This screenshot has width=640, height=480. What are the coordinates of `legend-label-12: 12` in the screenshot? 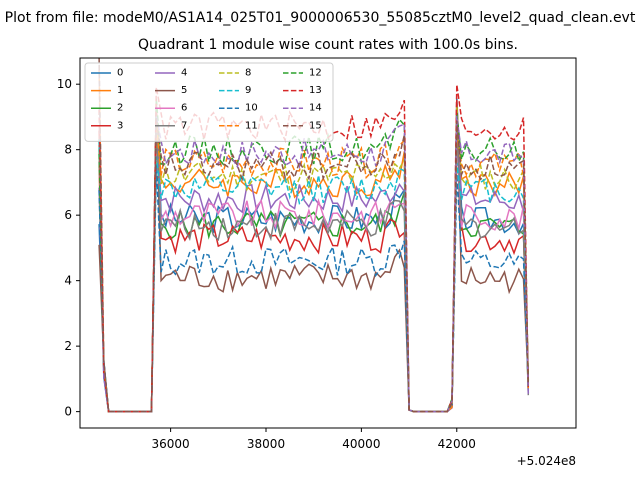 It's located at (315, 73).